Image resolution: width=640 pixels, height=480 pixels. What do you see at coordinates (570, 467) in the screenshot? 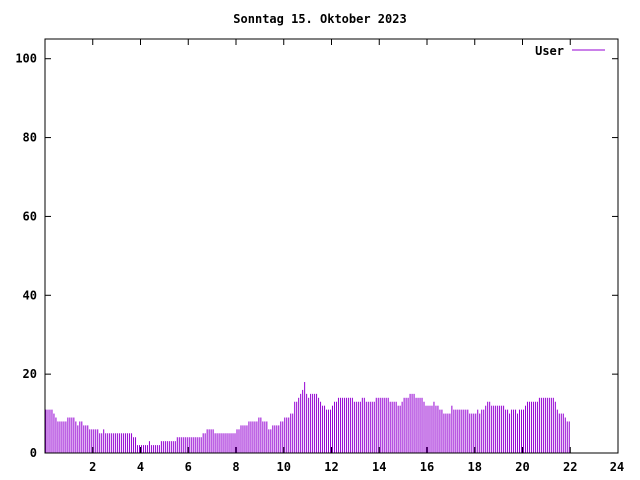
I see `x-tick-label: 22` at bounding box center [570, 467].